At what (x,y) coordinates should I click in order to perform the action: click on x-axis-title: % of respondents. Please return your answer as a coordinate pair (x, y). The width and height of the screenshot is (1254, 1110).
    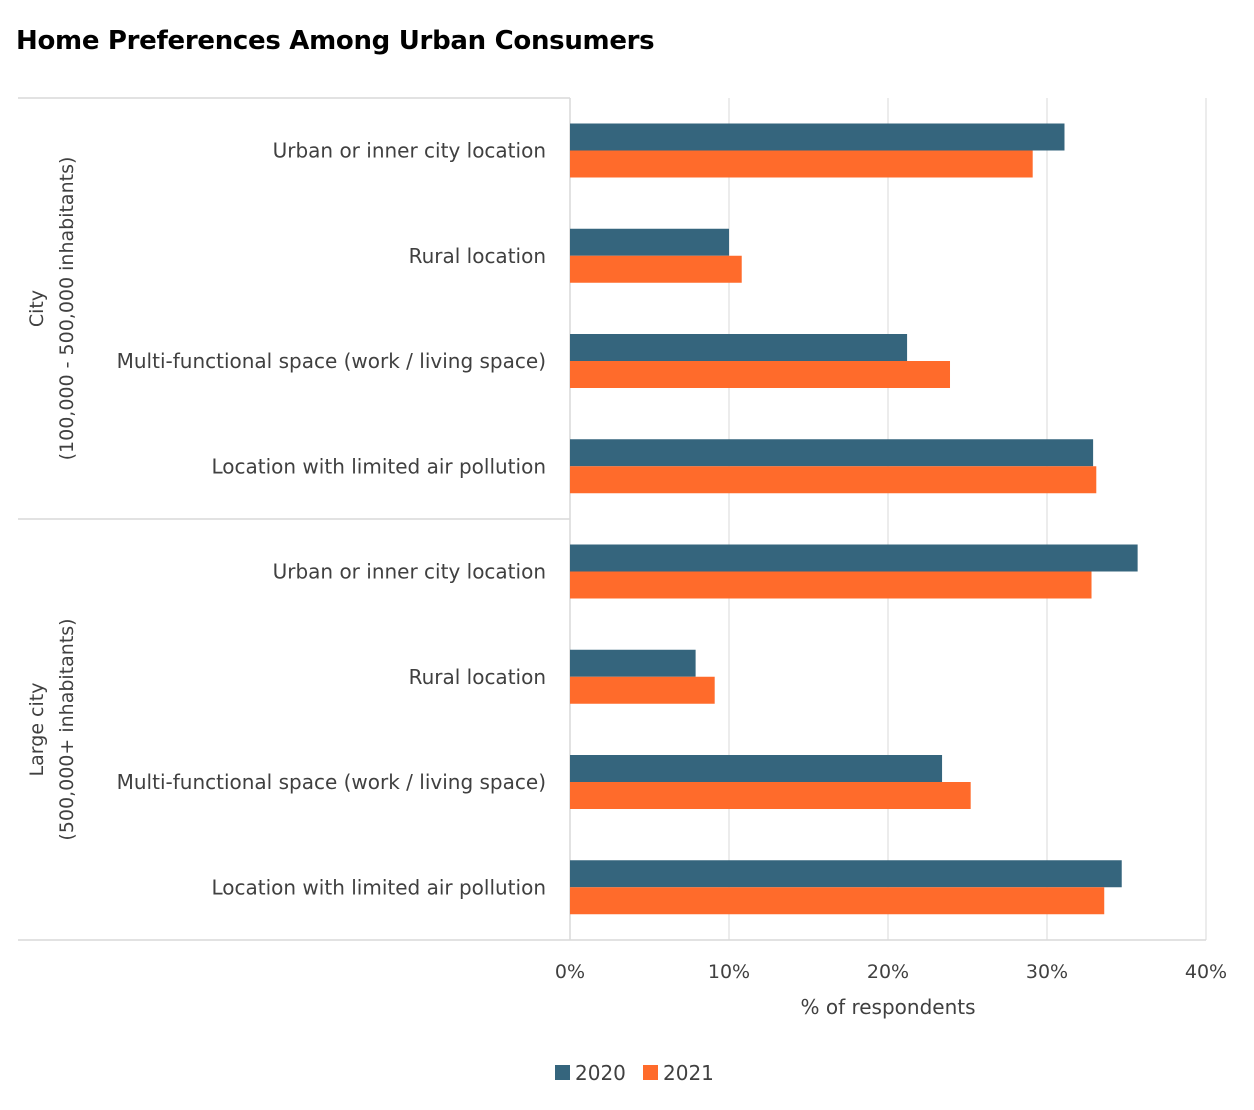
    Looking at the image, I should click on (887, 1007).